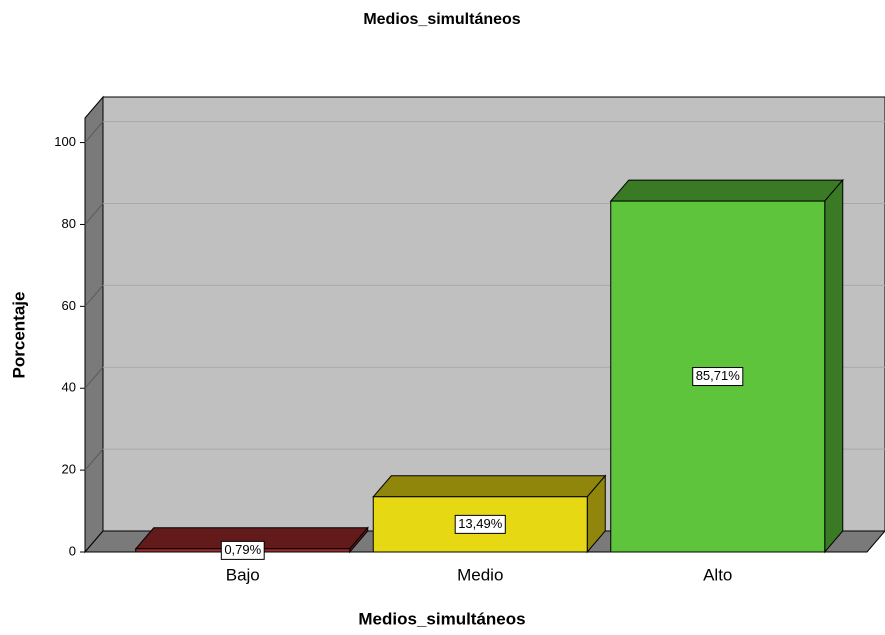  What do you see at coordinates (243, 574) in the screenshot?
I see `x-tick-label: Bajo` at bounding box center [243, 574].